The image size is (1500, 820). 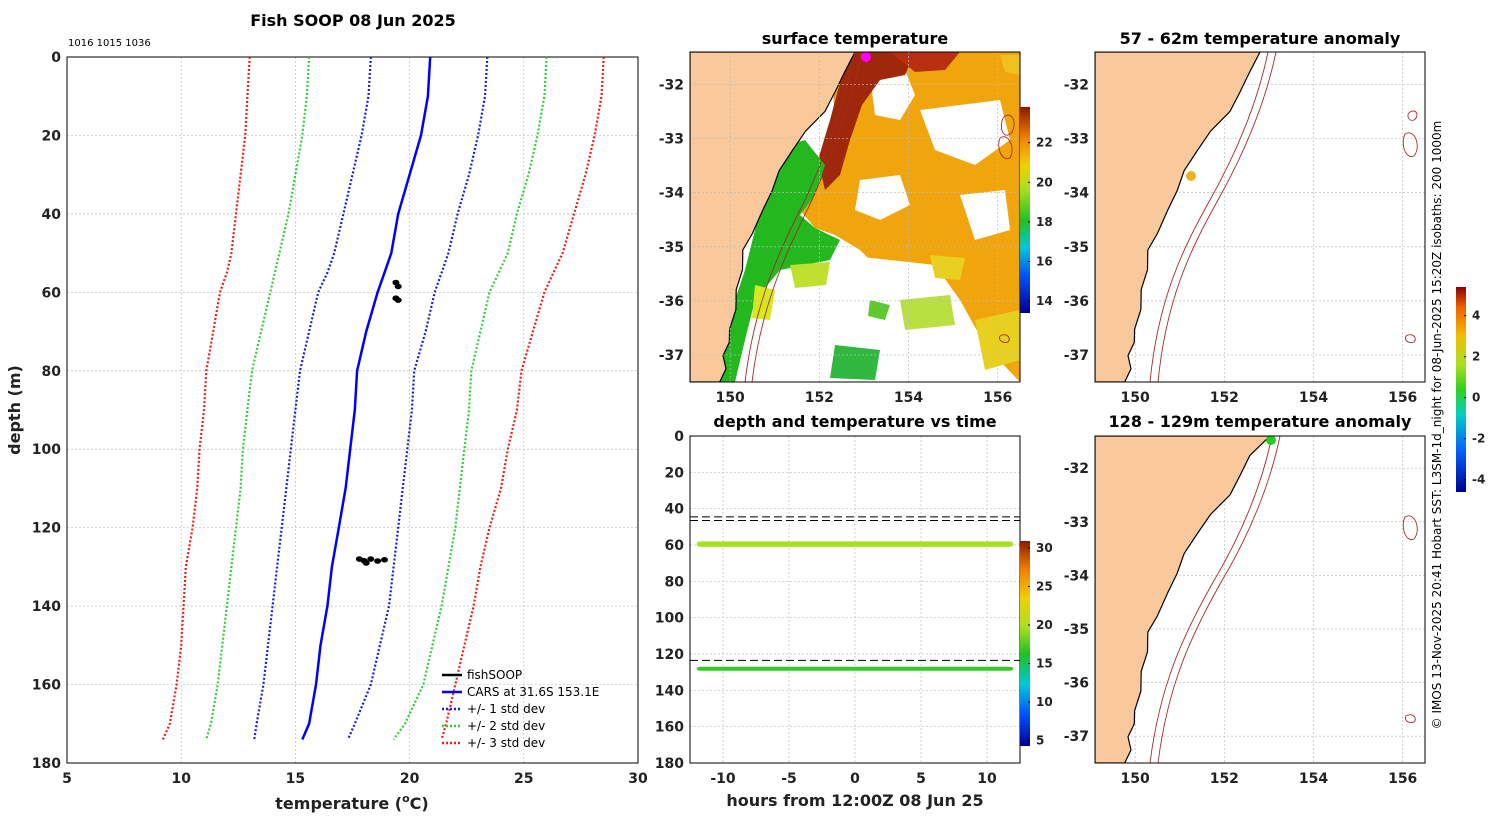 What do you see at coordinates (378, 422) in the screenshot?
I see `profile-soop-points` at bounding box center [378, 422].